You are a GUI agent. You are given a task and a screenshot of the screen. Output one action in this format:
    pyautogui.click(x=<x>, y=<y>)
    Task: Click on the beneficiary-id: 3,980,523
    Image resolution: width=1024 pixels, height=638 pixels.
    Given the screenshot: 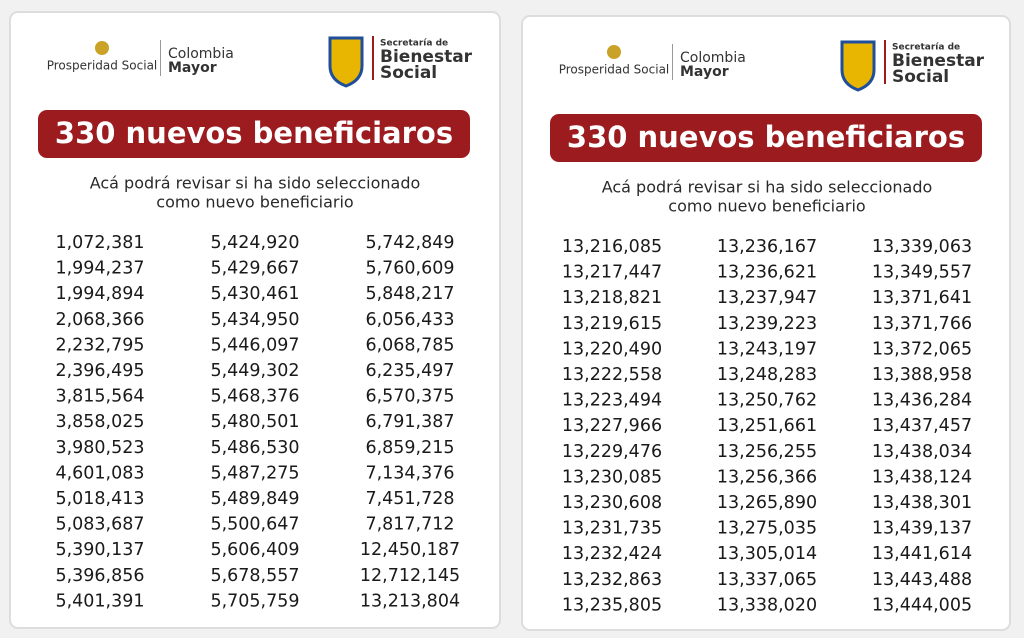 What is the action you would take?
    pyautogui.click(x=99, y=448)
    